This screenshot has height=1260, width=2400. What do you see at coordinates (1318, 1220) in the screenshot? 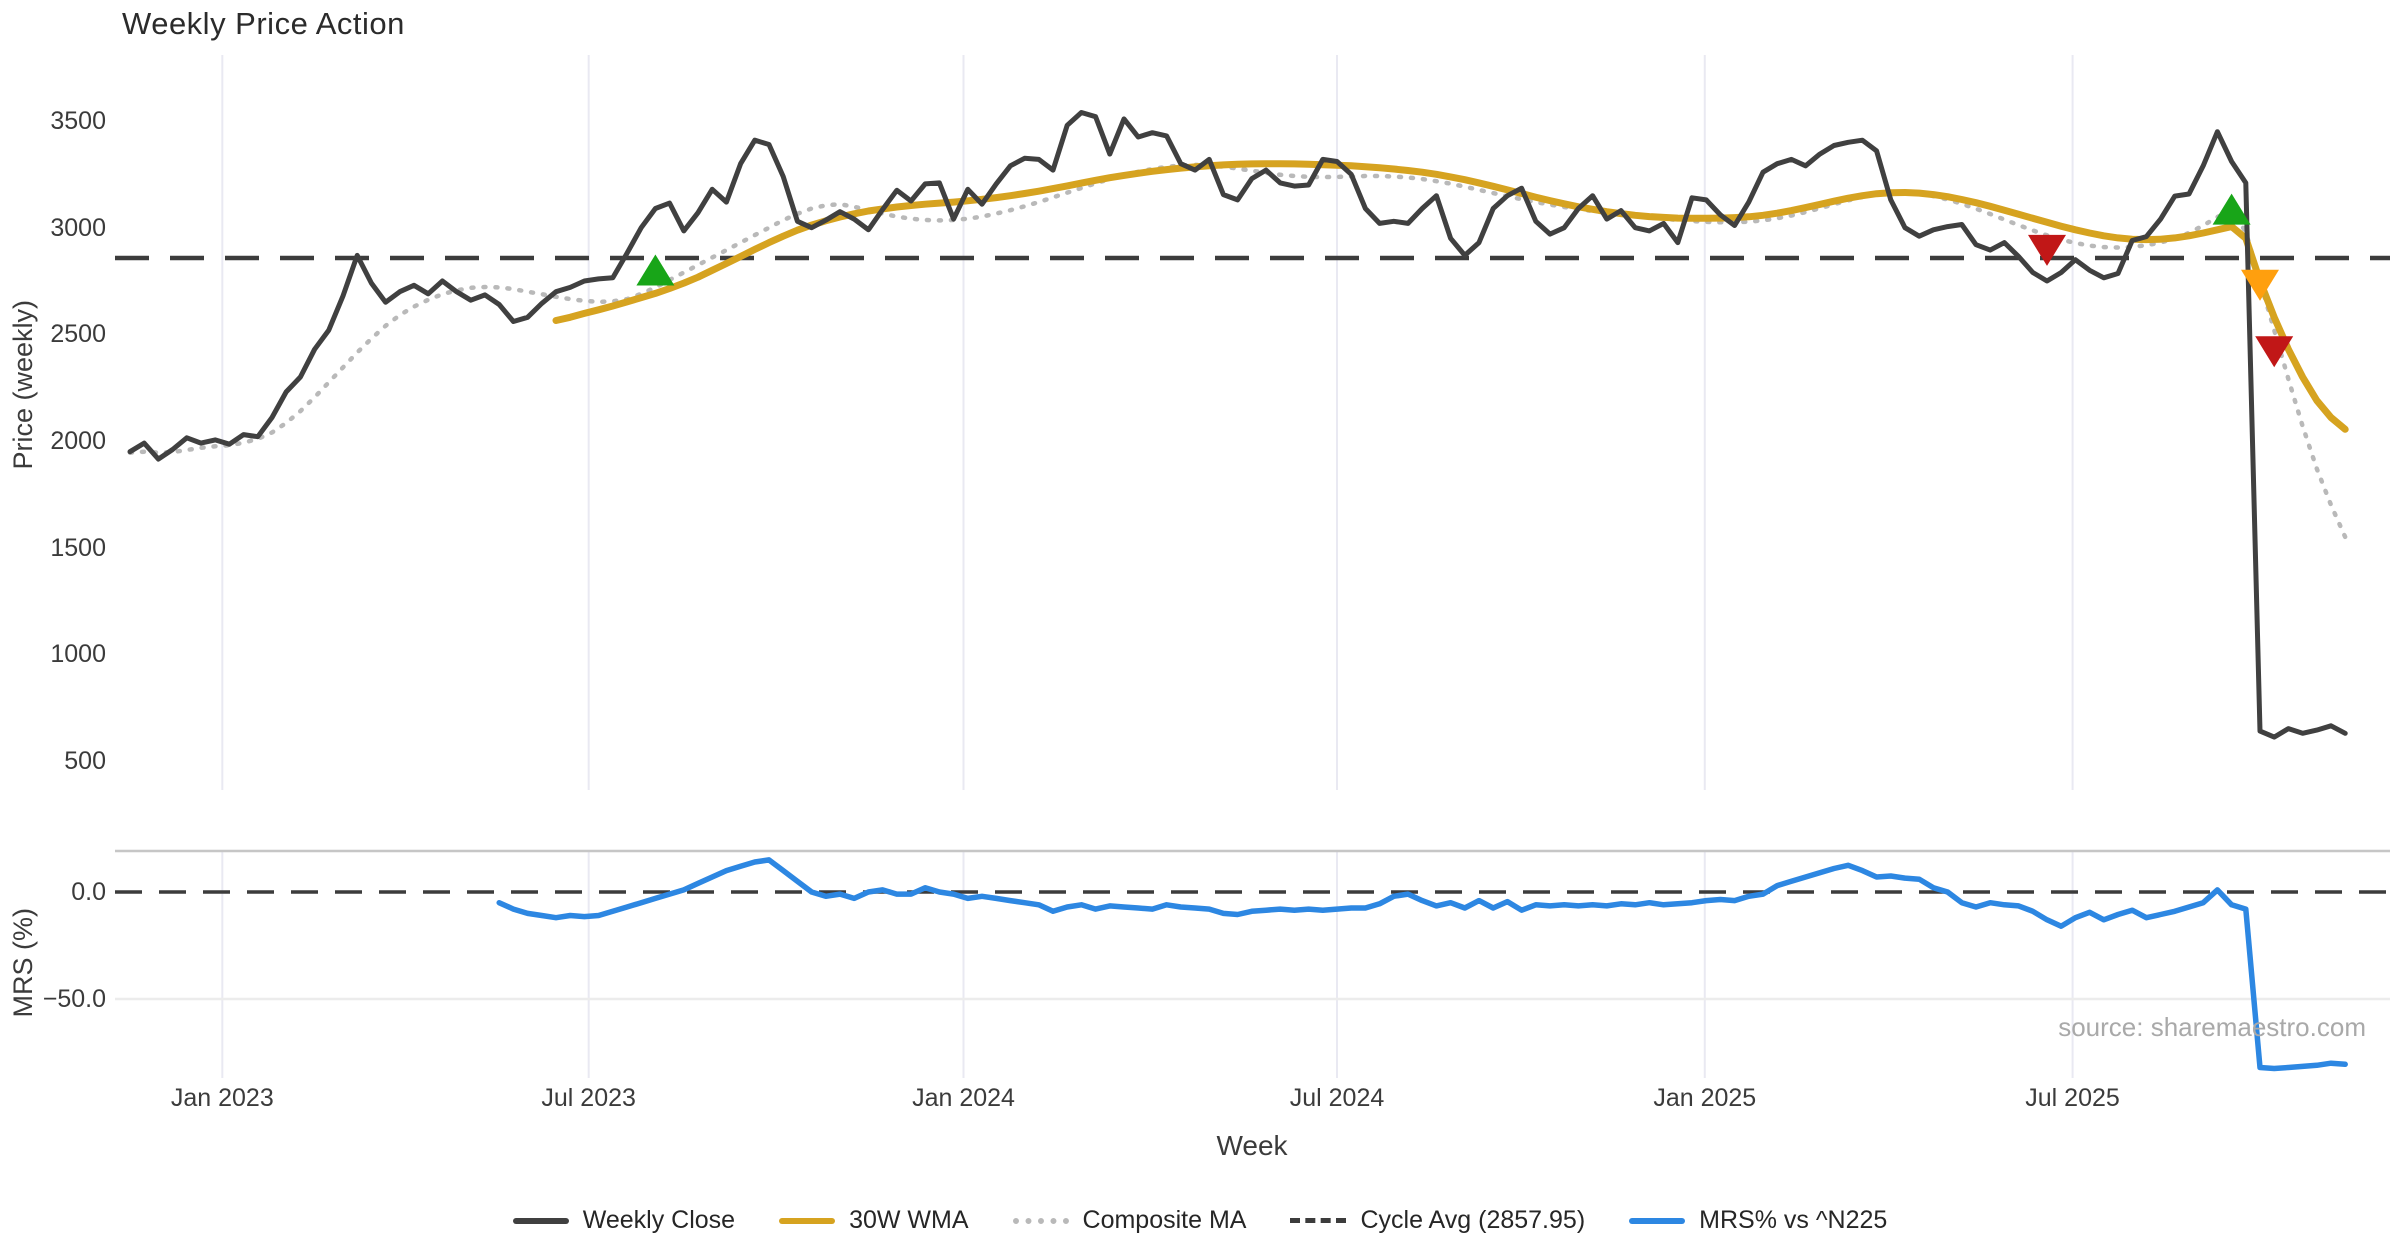
I see `legend-swatch-dashed` at bounding box center [1318, 1220].